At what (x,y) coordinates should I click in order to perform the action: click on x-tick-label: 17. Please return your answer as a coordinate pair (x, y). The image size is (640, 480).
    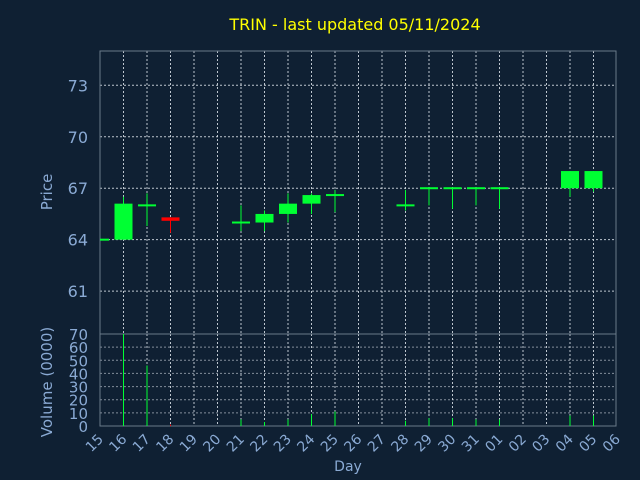
    Looking at the image, I should click on (142, 444).